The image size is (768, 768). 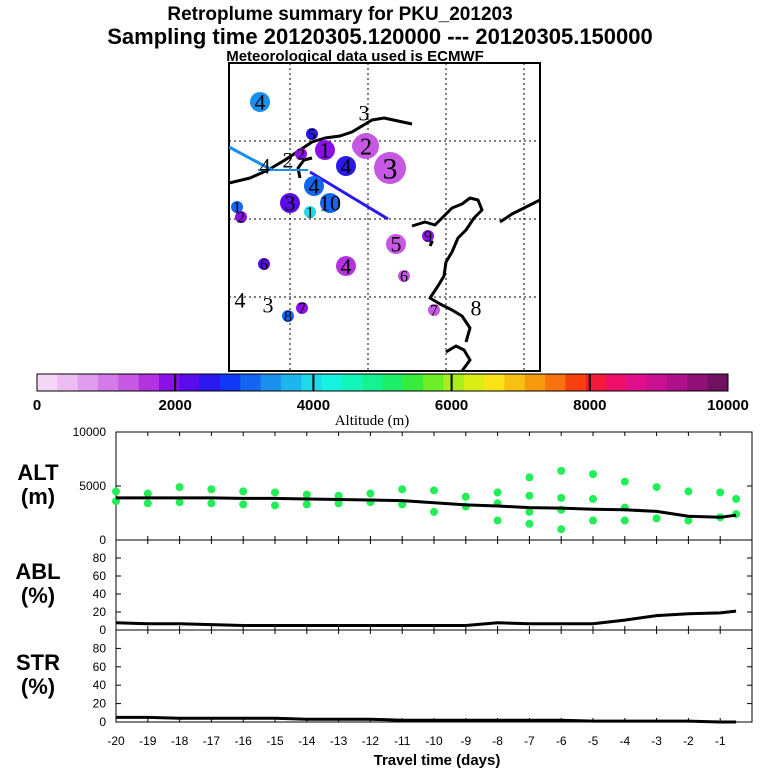 I want to click on panel-ylabel: ALT, so click(x=38, y=472).